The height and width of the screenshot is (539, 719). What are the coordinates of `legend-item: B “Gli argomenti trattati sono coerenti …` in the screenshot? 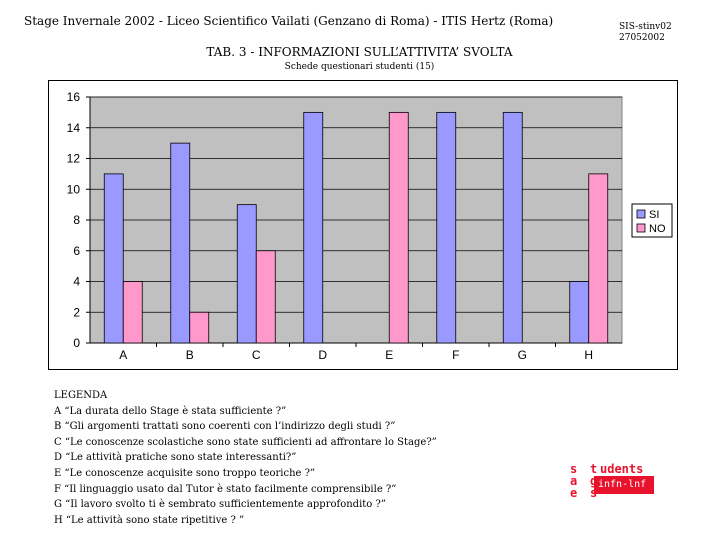 It's located at (225, 427).